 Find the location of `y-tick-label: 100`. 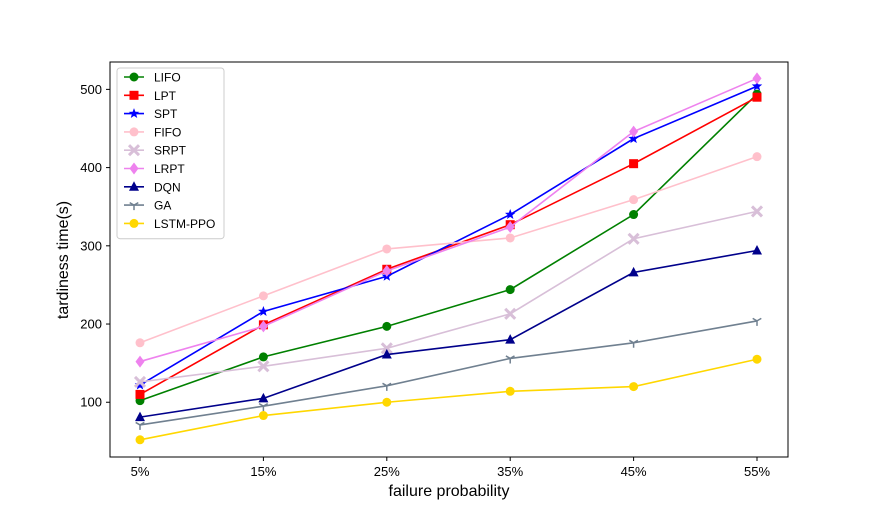

y-tick-label: 100 is located at coordinates (91, 402).